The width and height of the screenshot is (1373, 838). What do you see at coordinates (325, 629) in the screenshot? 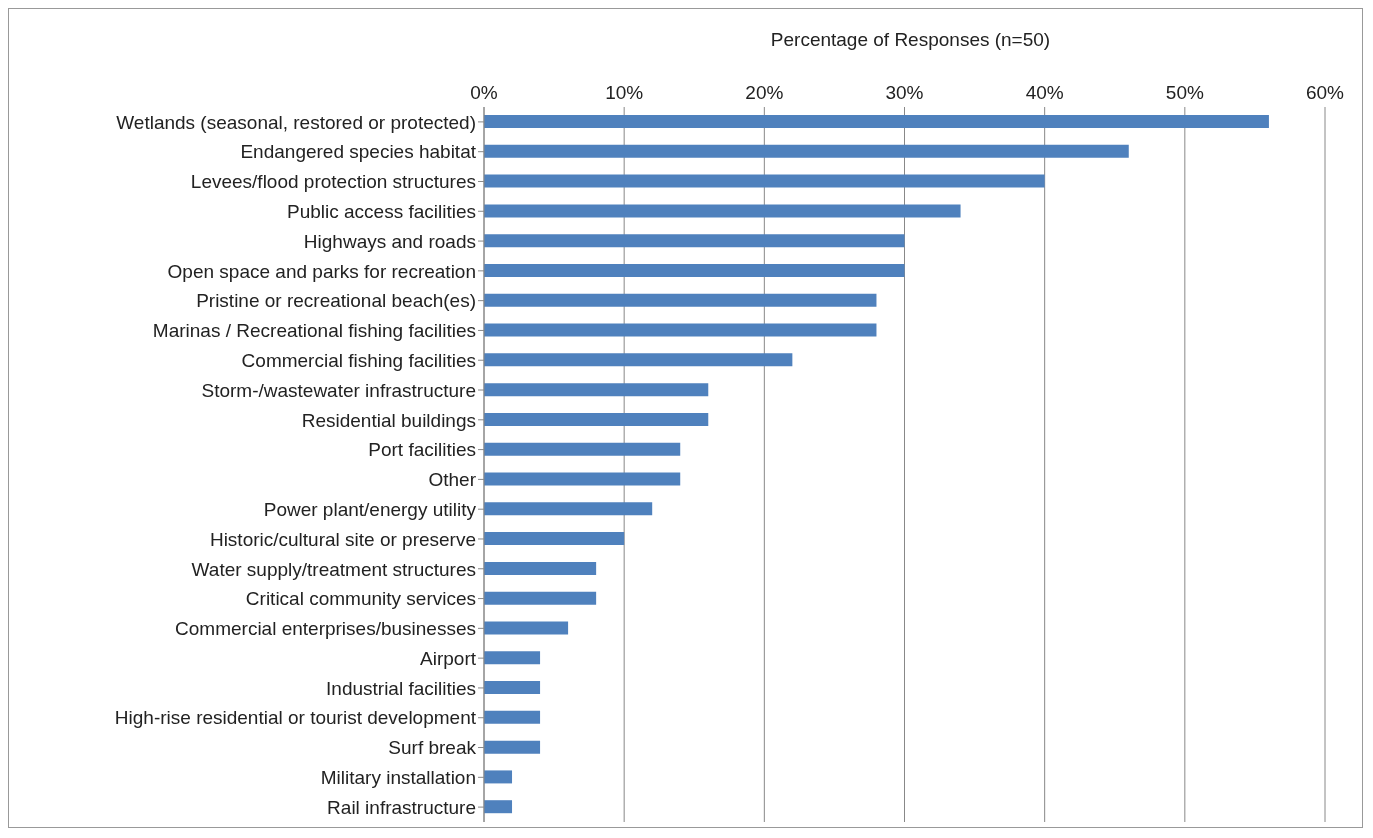
I see `y-tick-label: Commercial enterprises/businesses` at bounding box center [325, 629].